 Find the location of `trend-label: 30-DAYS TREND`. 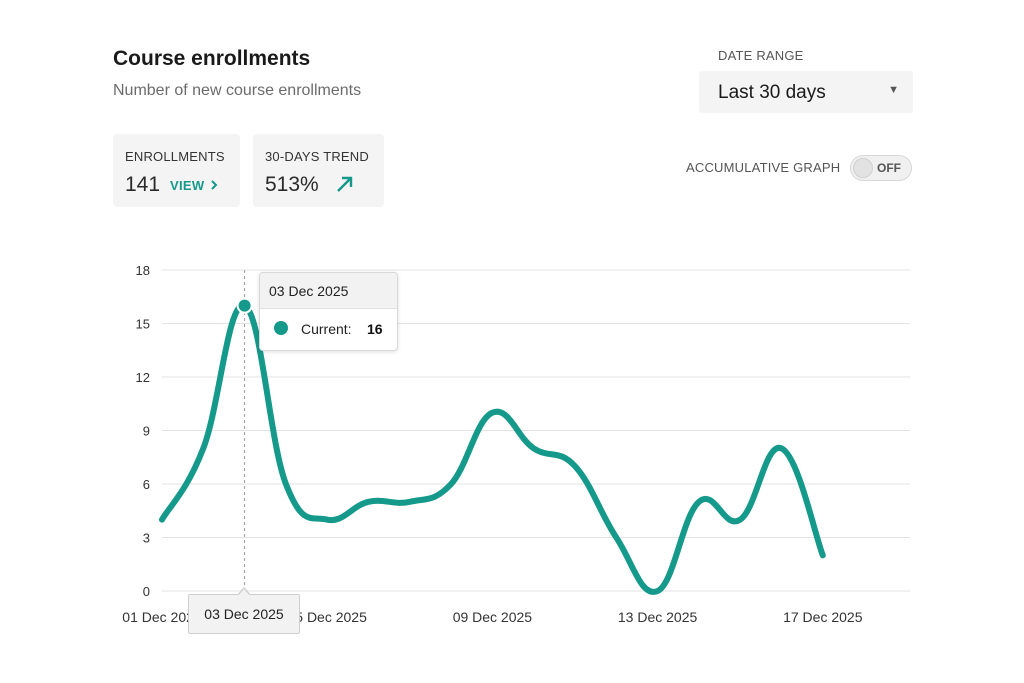

trend-label: 30-DAYS TREND is located at coordinates (317, 156).